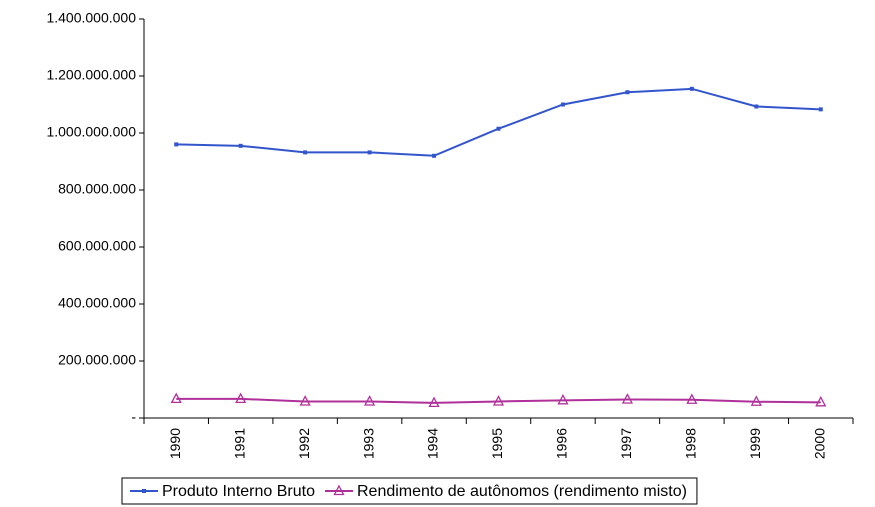 The image size is (875, 507). I want to click on x-tick-label: 1993, so click(368, 443).